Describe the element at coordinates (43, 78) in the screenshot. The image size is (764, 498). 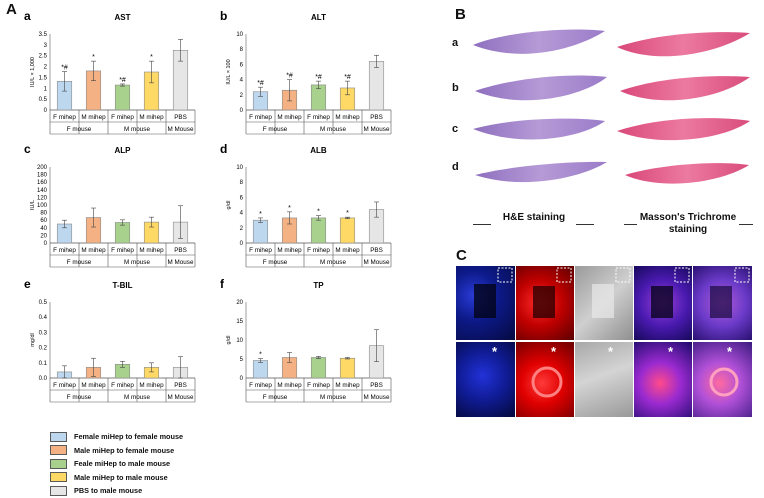
I see `y-tick-label: 1.5` at that location.